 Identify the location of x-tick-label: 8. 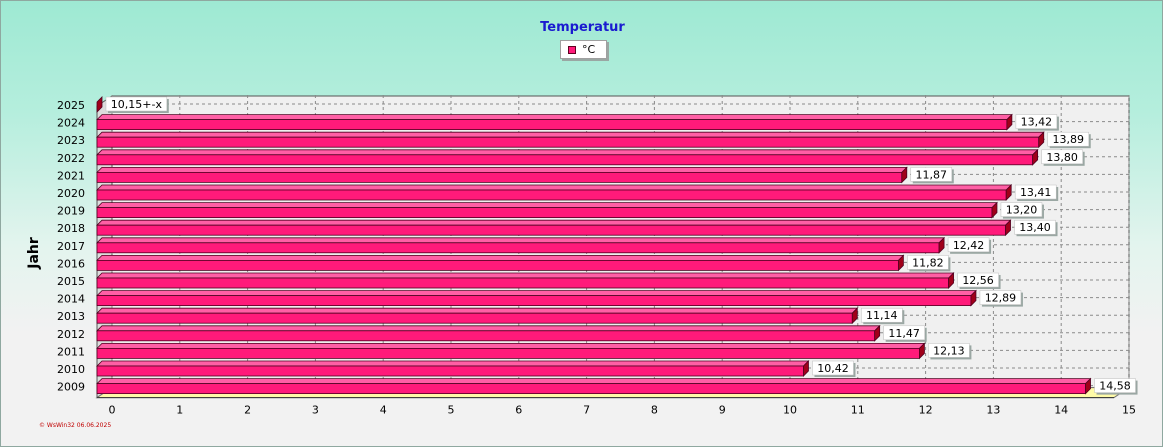
(654, 410).